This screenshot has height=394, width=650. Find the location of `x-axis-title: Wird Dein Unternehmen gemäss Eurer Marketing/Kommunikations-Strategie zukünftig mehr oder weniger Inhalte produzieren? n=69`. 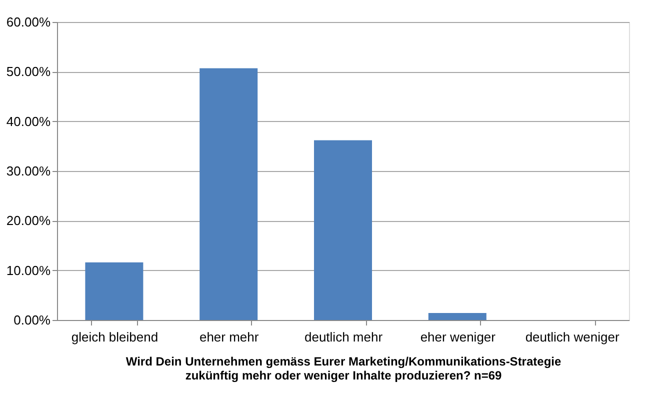

x-axis-title: Wird Dein Unternehmen gemäss Eurer Marketing/Kommunikations-Strategie zukünftig mehr oder weniger Inhalte produzieren? n=69 is located at coordinates (344, 368).